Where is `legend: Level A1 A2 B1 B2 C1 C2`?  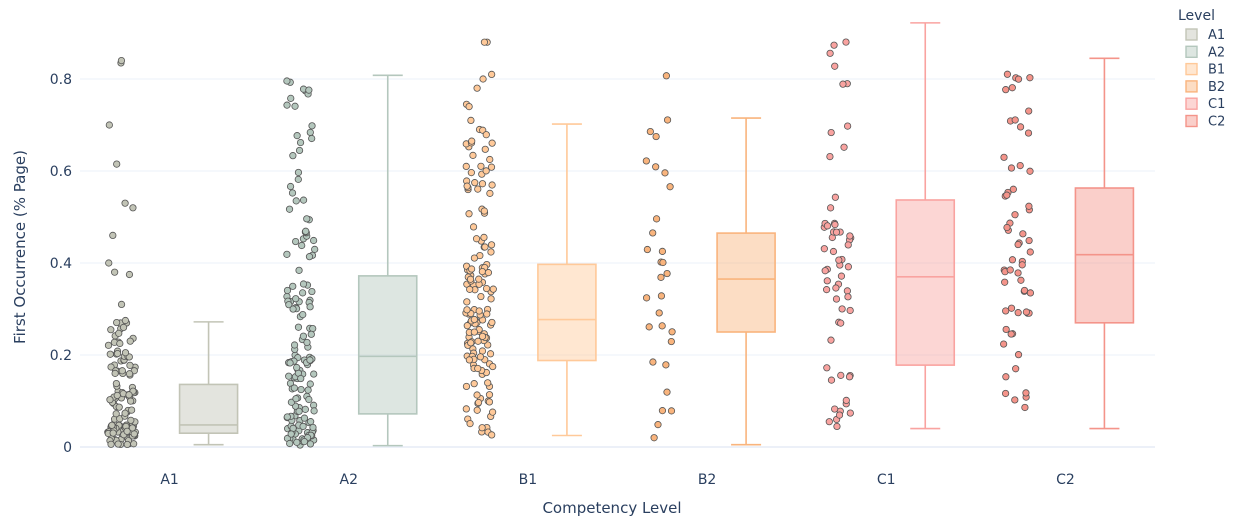 legend: Level A1 A2 B1 B2 C1 C2 is located at coordinates (1201, 69).